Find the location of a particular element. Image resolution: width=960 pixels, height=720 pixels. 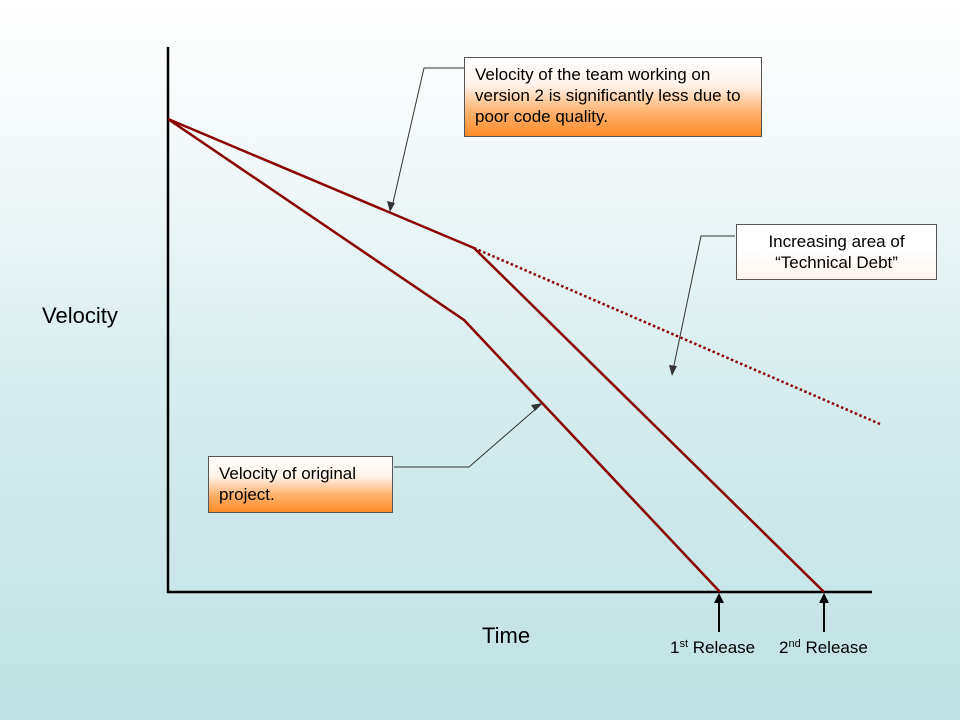

release-2-text: Release is located at coordinates (836, 647).